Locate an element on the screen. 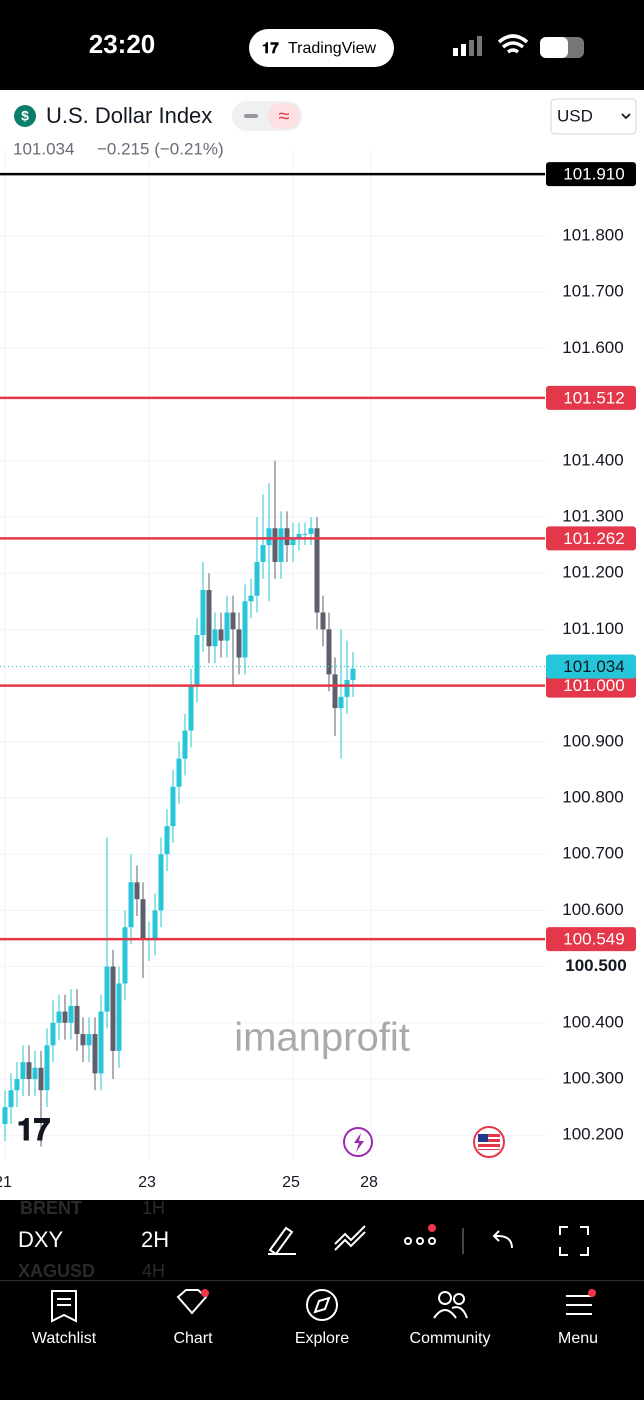  faded-interval: 4H is located at coordinates (153, 1271).